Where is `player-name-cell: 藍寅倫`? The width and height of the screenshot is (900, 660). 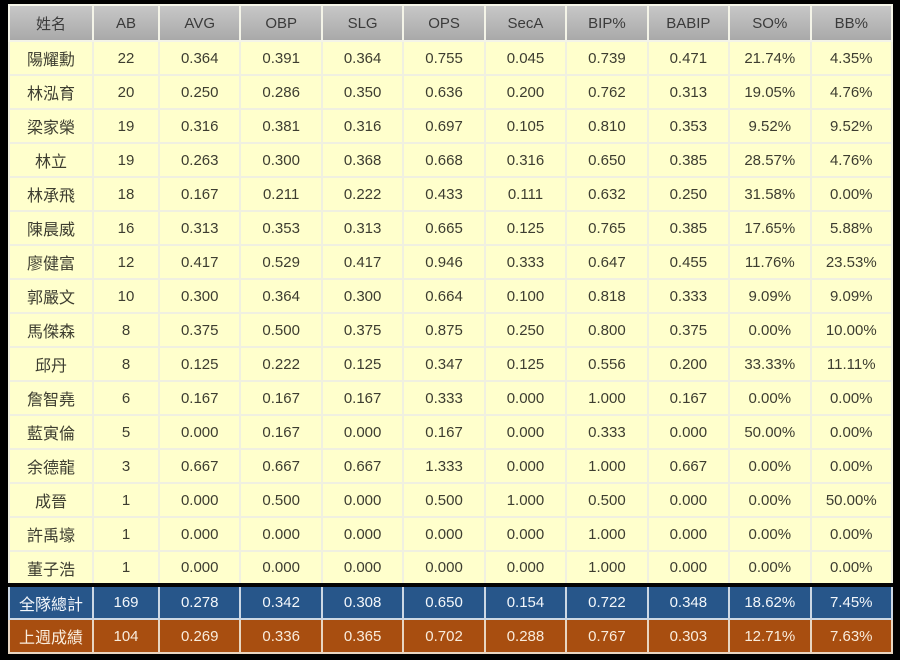
player-name-cell: 藍寅倫 is located at coordinates (51, 432).